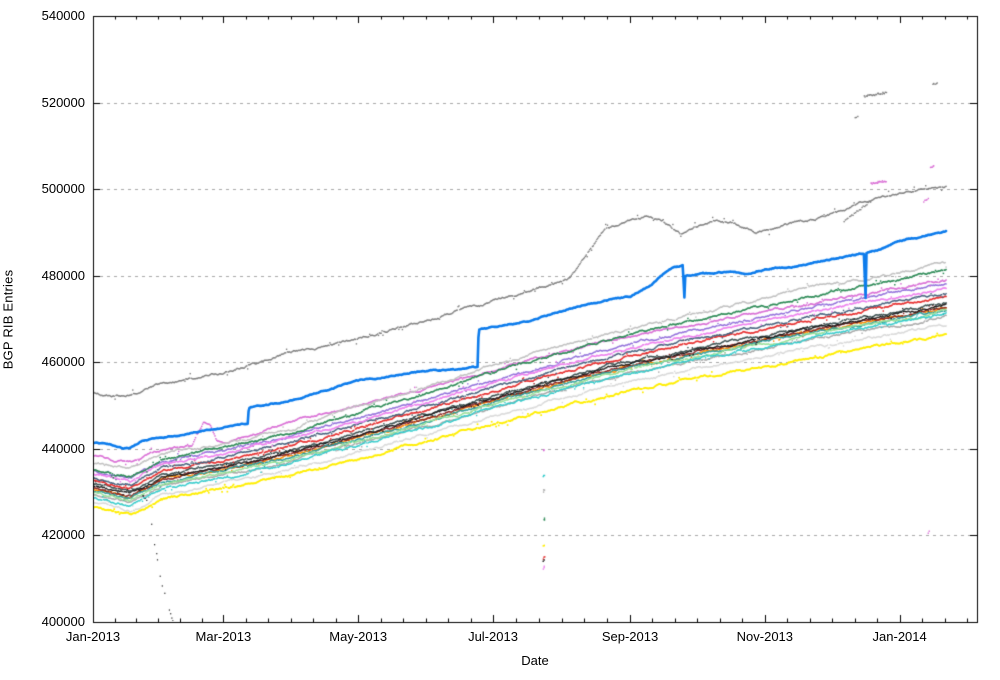 The height and width of the screenshot is (680, 1000). Describe the element at coordinates (630, 636) in the screenshot. I see `x-tick-label: Sep-2013` at that location.